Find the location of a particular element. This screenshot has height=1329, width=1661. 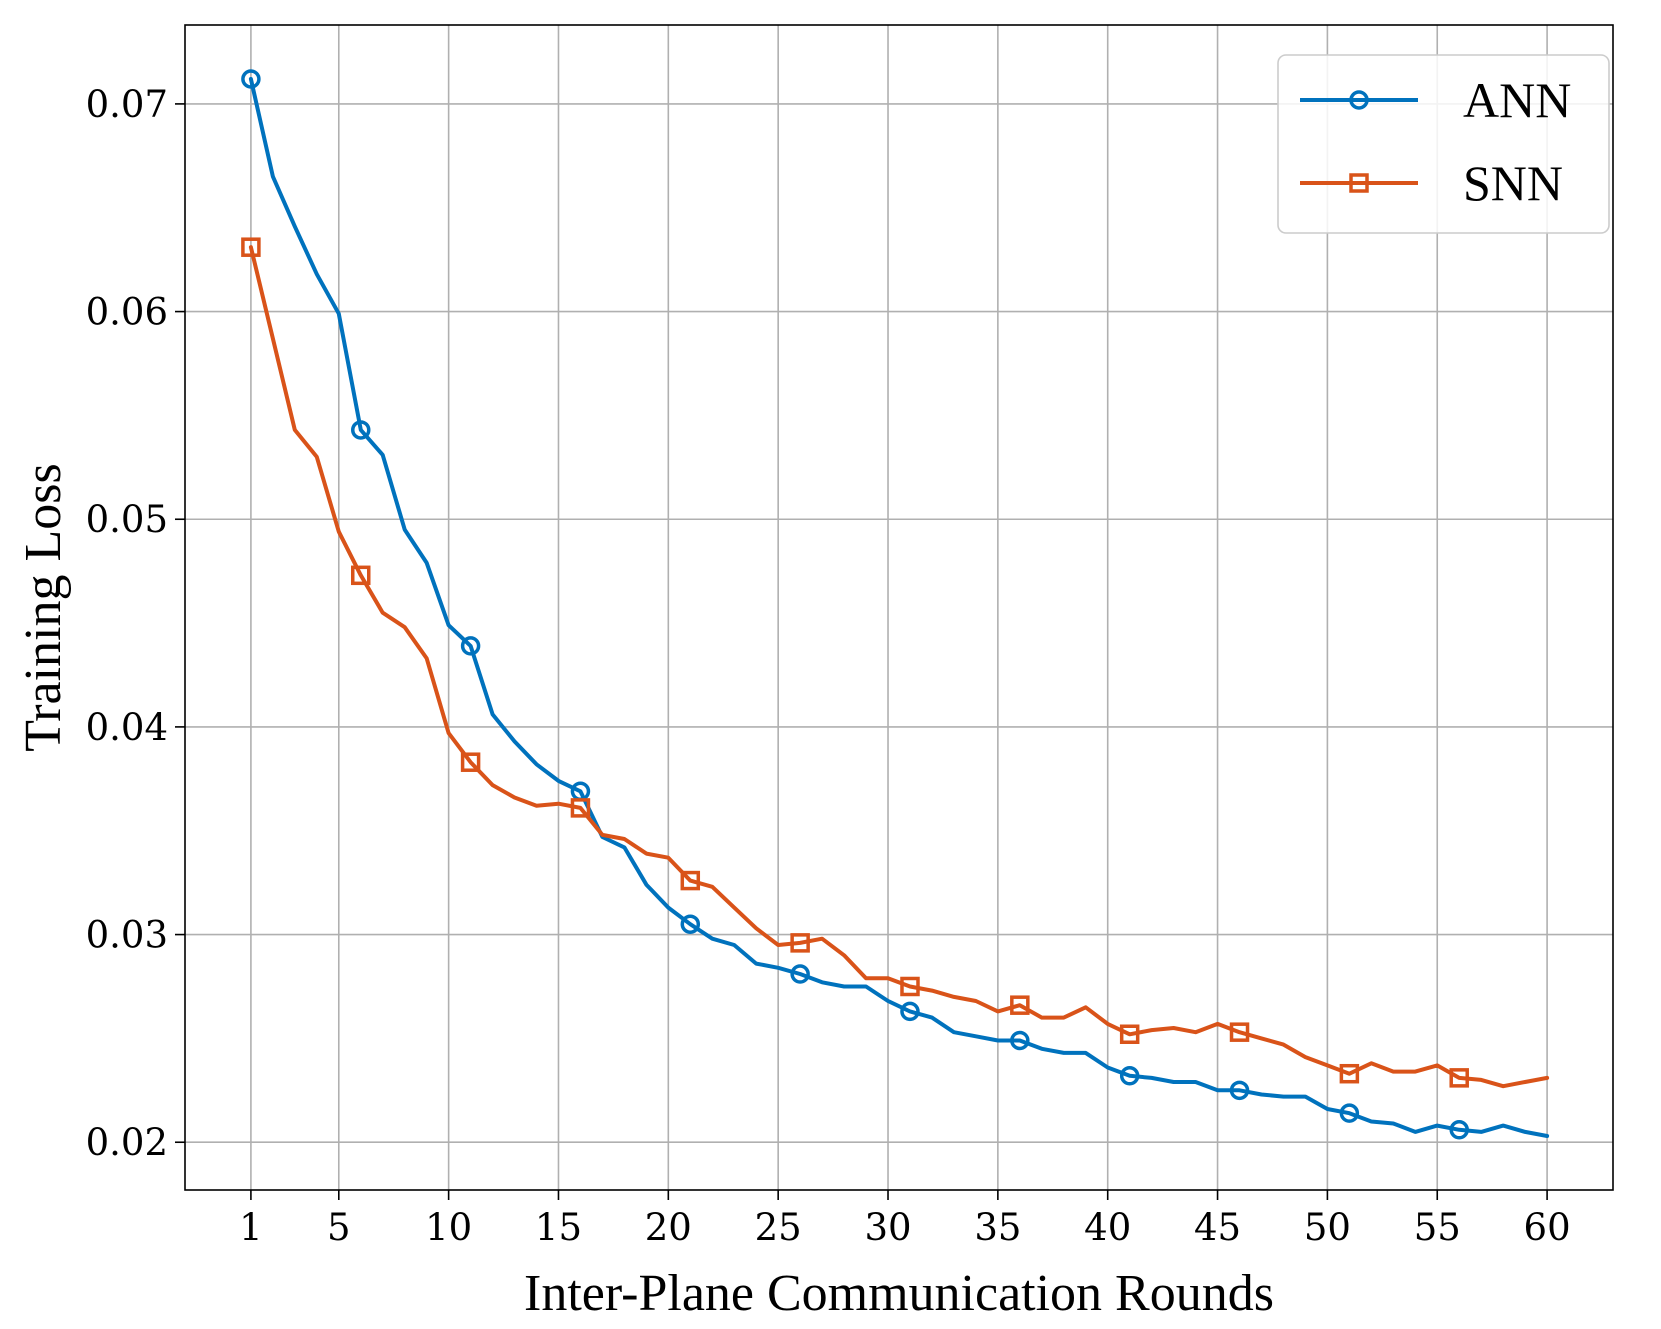

x-tick-label: 10 is located at coordinates (448, 1227).